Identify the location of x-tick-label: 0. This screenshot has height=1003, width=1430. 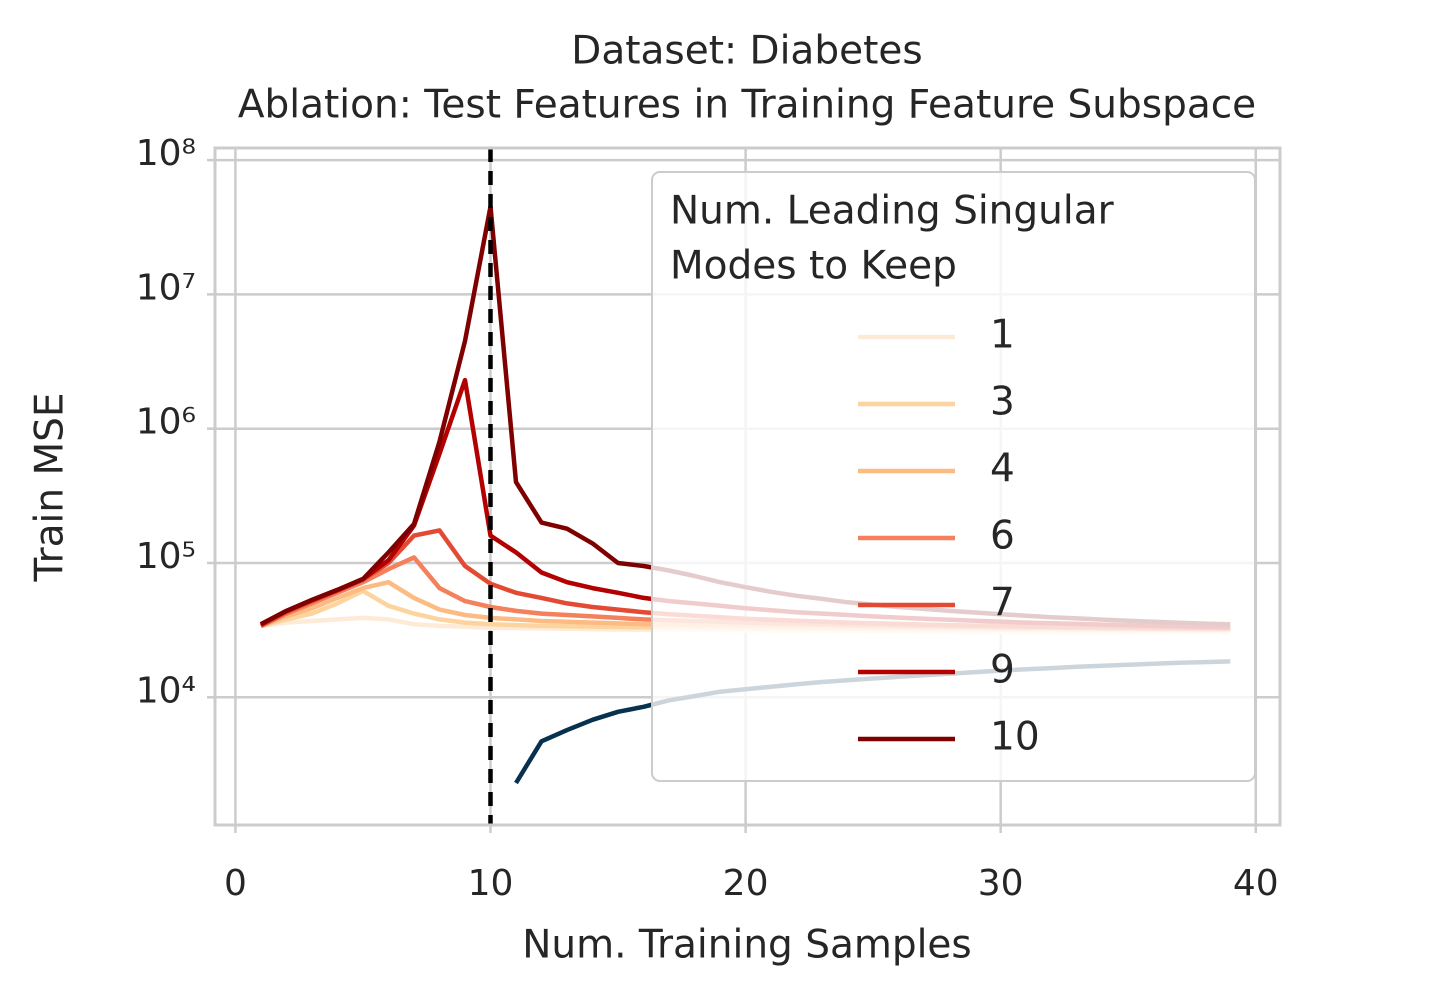
(235, 883).